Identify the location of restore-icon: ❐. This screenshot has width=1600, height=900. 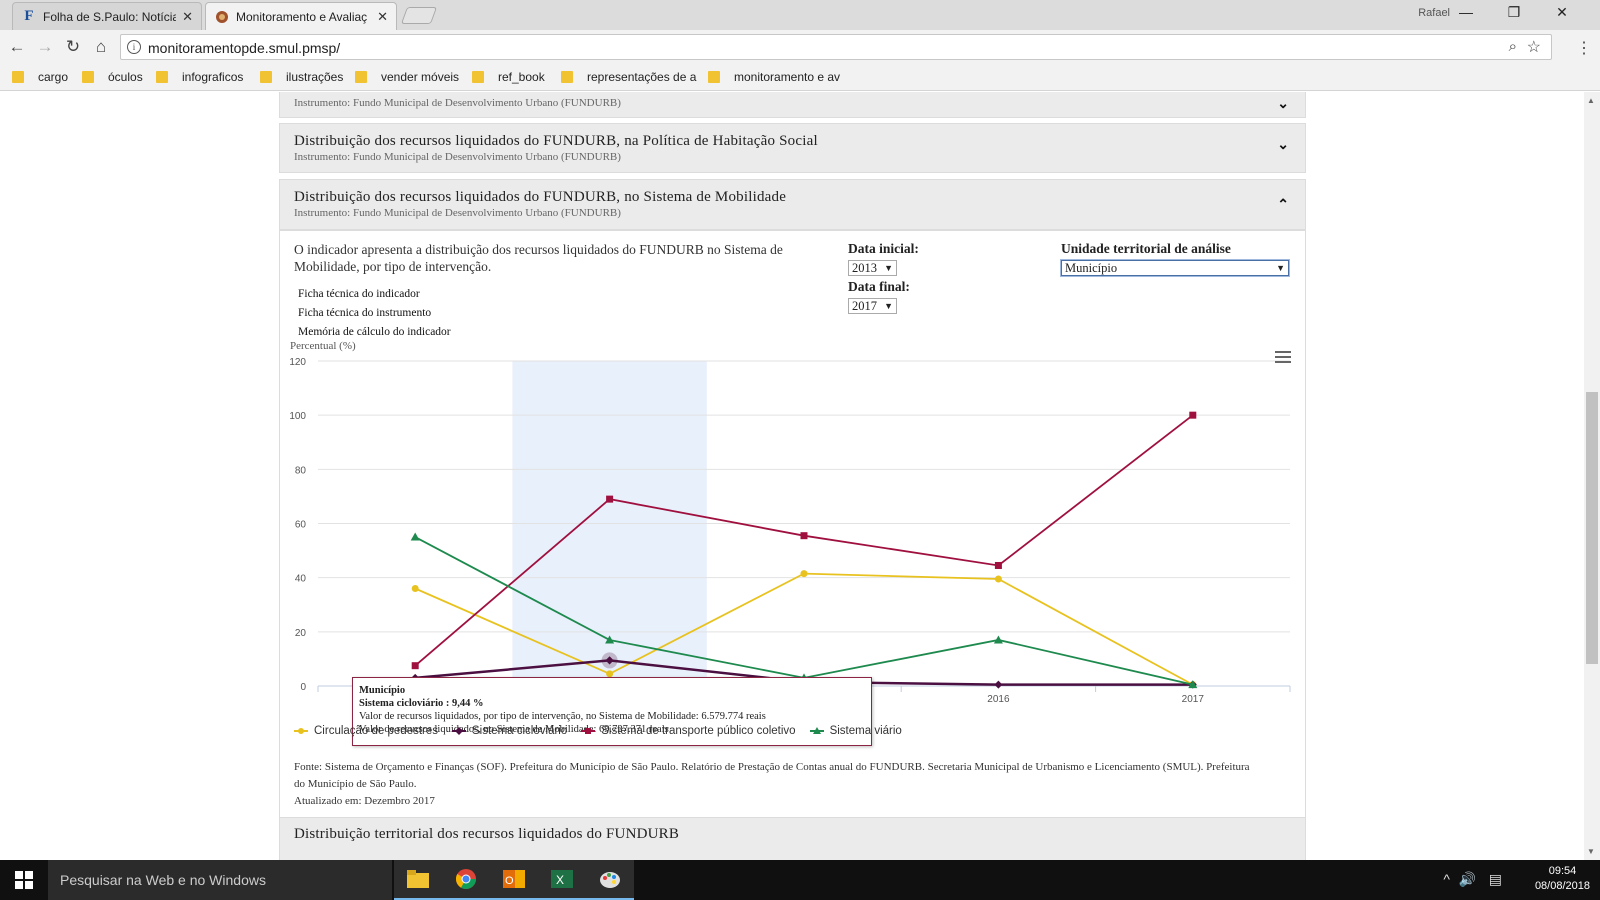
(1514, 12).